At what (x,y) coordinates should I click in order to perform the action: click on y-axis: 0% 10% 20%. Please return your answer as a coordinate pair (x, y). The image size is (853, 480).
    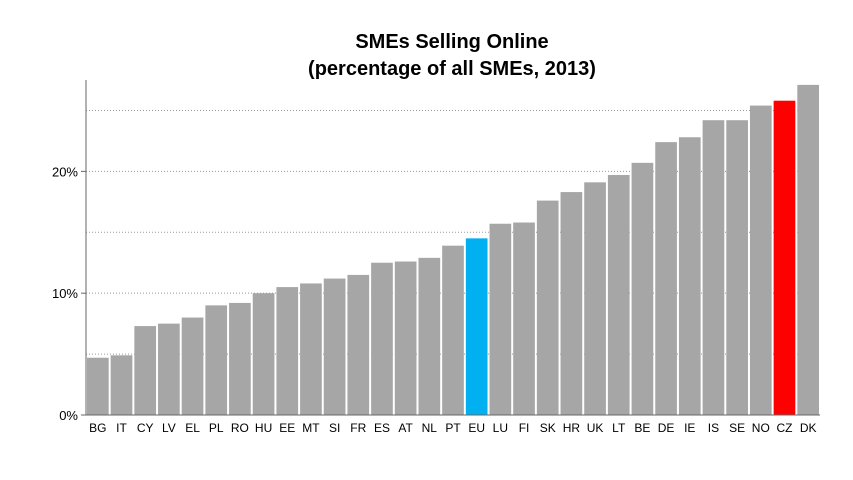
    Looking at the image, I should click on (69, 251).